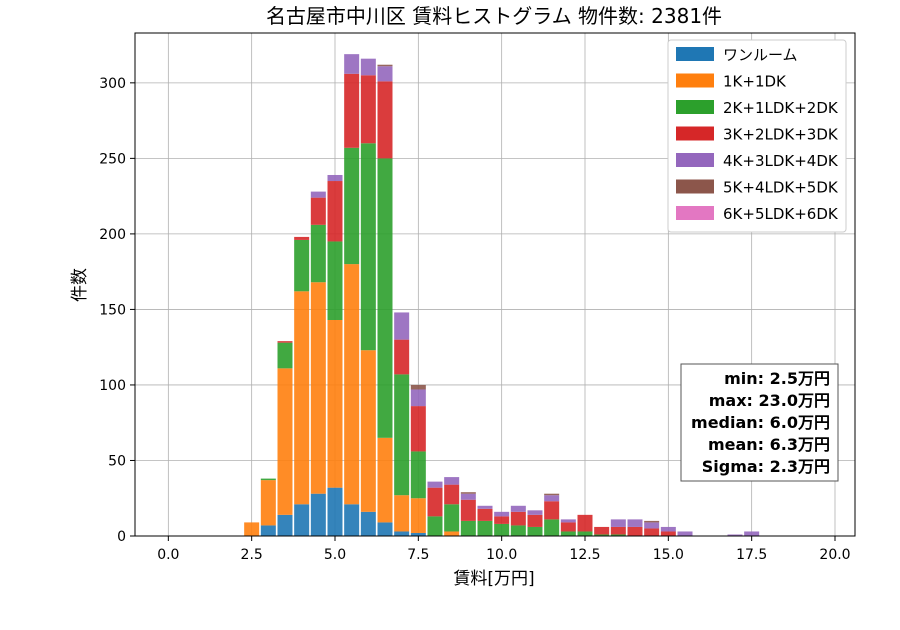  I want to click on x-tick-label: 12.5, so click(584, 555).